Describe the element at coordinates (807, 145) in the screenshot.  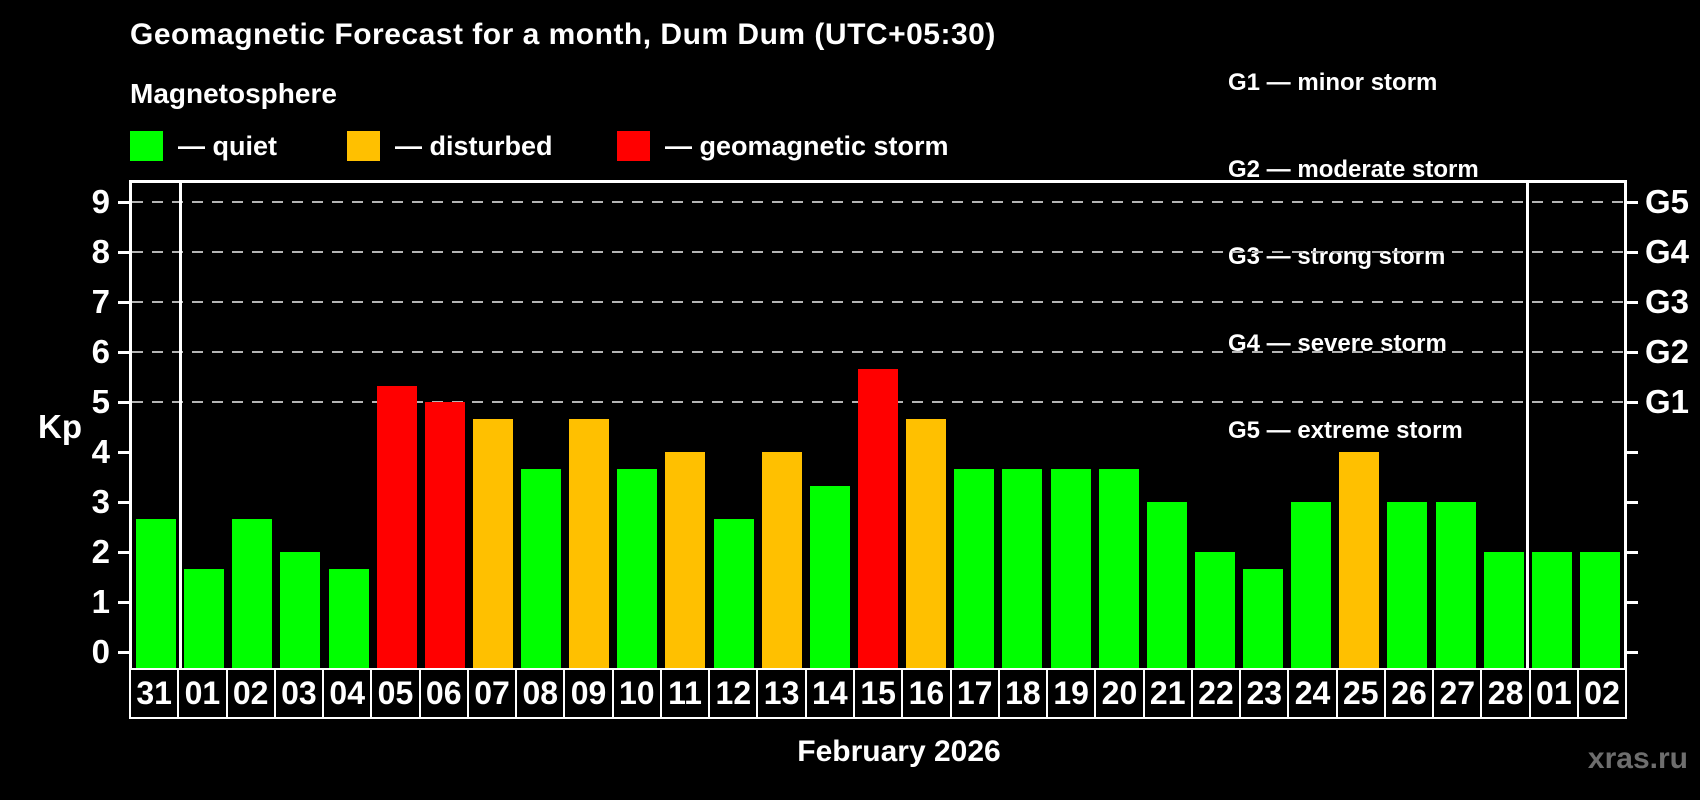
I see `legend-label-storm: — geomagnetic storm` at that location.